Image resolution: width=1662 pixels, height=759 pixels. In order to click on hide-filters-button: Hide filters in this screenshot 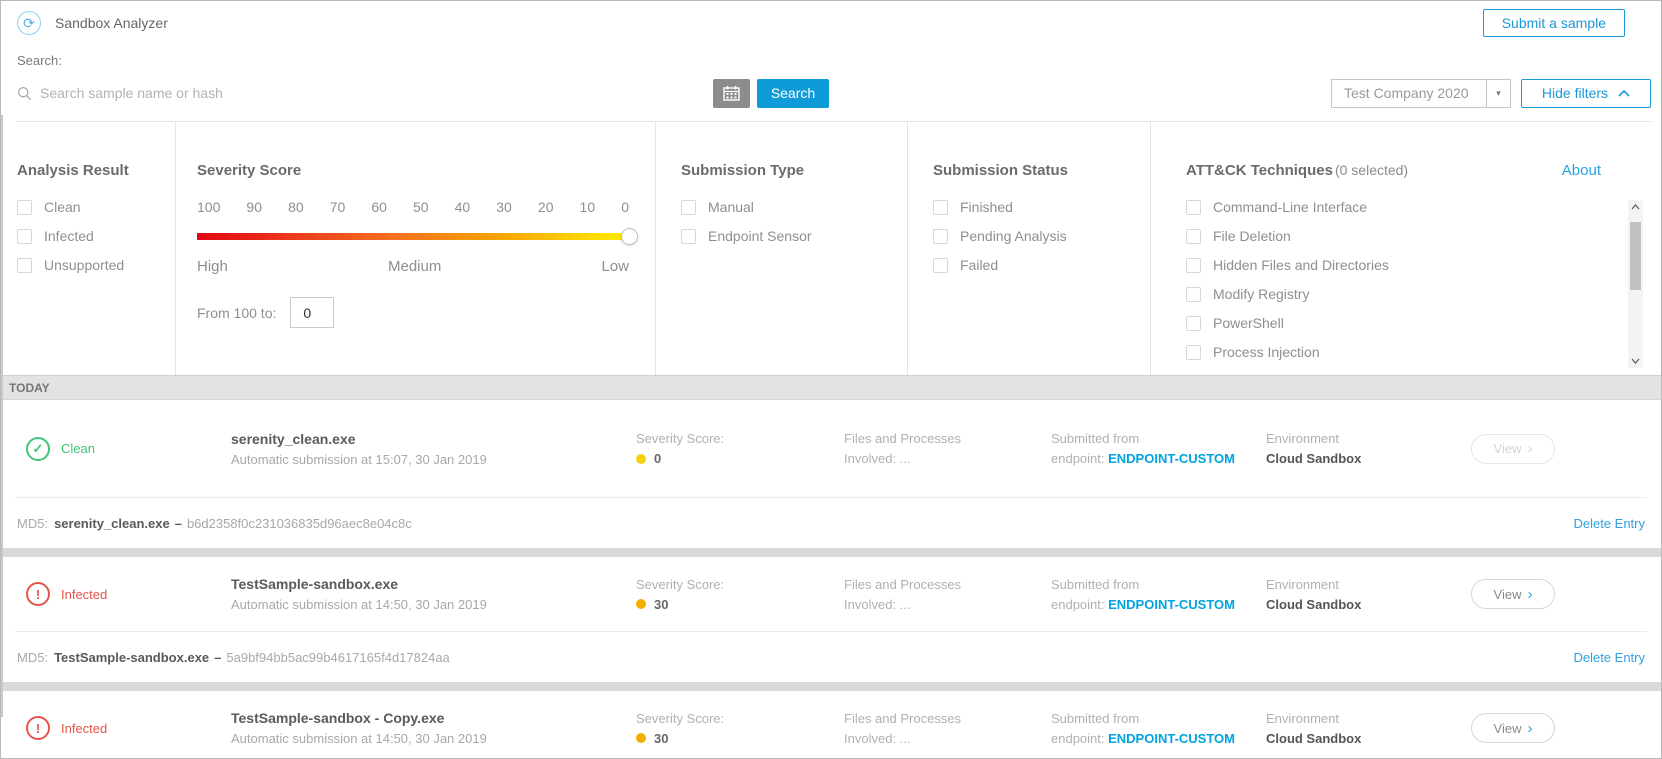, I will do `click(1586, 93)`.